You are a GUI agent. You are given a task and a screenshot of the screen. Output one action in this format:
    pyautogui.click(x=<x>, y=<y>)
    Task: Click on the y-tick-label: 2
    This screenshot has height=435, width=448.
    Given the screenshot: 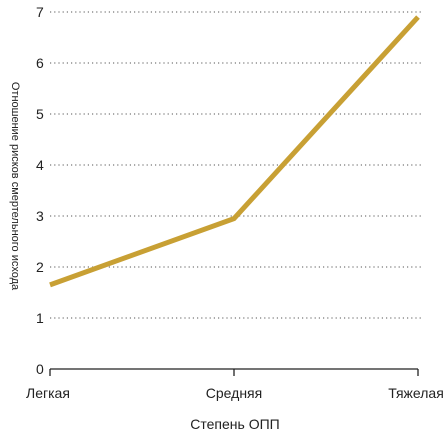 What is the action you would take?
    pyautogui.click(x=40, y=267)
    